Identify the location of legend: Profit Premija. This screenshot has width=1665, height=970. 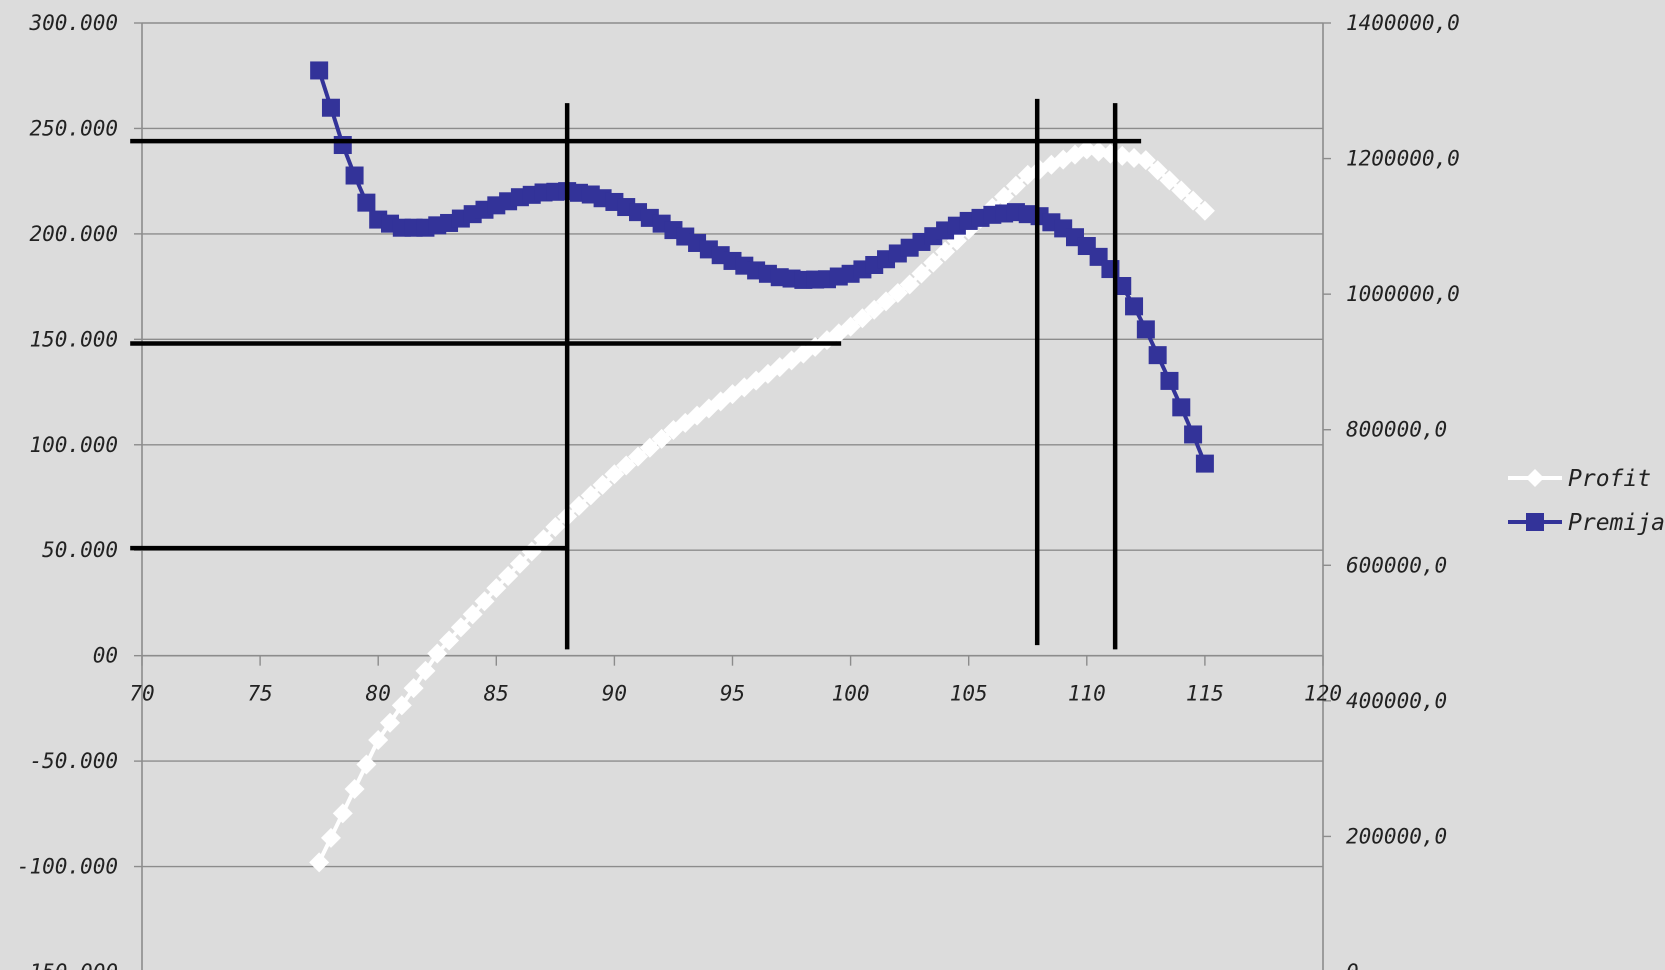
(1586, 501).